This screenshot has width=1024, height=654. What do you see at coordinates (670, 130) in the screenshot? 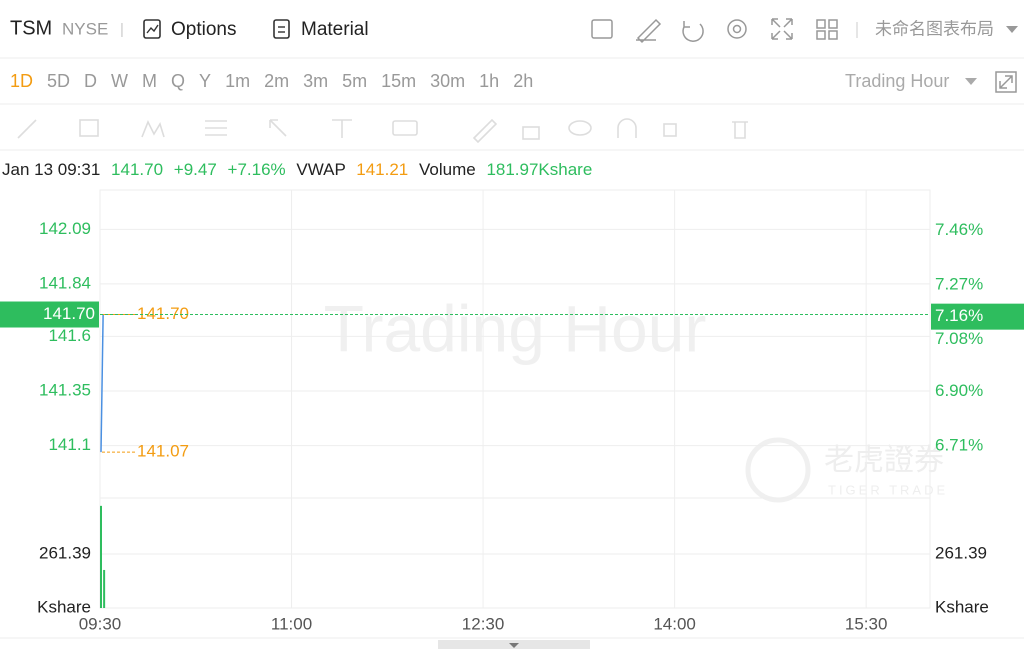
I see `tool-group` at bounding box center [670, 130].